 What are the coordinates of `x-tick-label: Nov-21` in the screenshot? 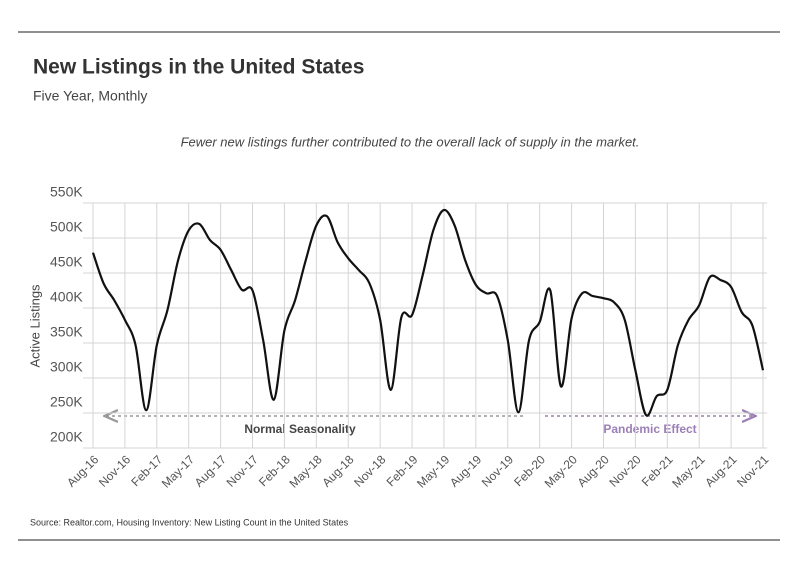 It's located at (752, 470).